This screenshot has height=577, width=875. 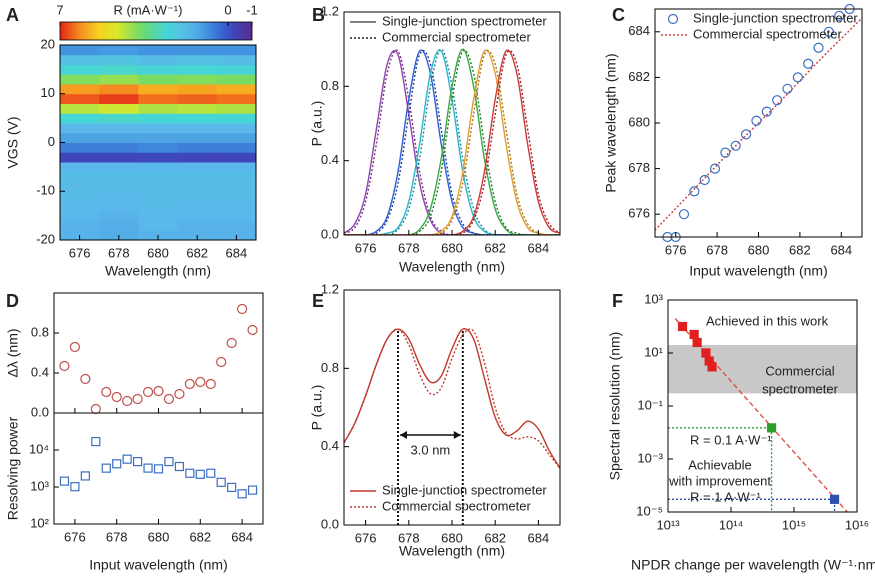 I want to click on x-tick-label: 676, so click(x=80, y=252).